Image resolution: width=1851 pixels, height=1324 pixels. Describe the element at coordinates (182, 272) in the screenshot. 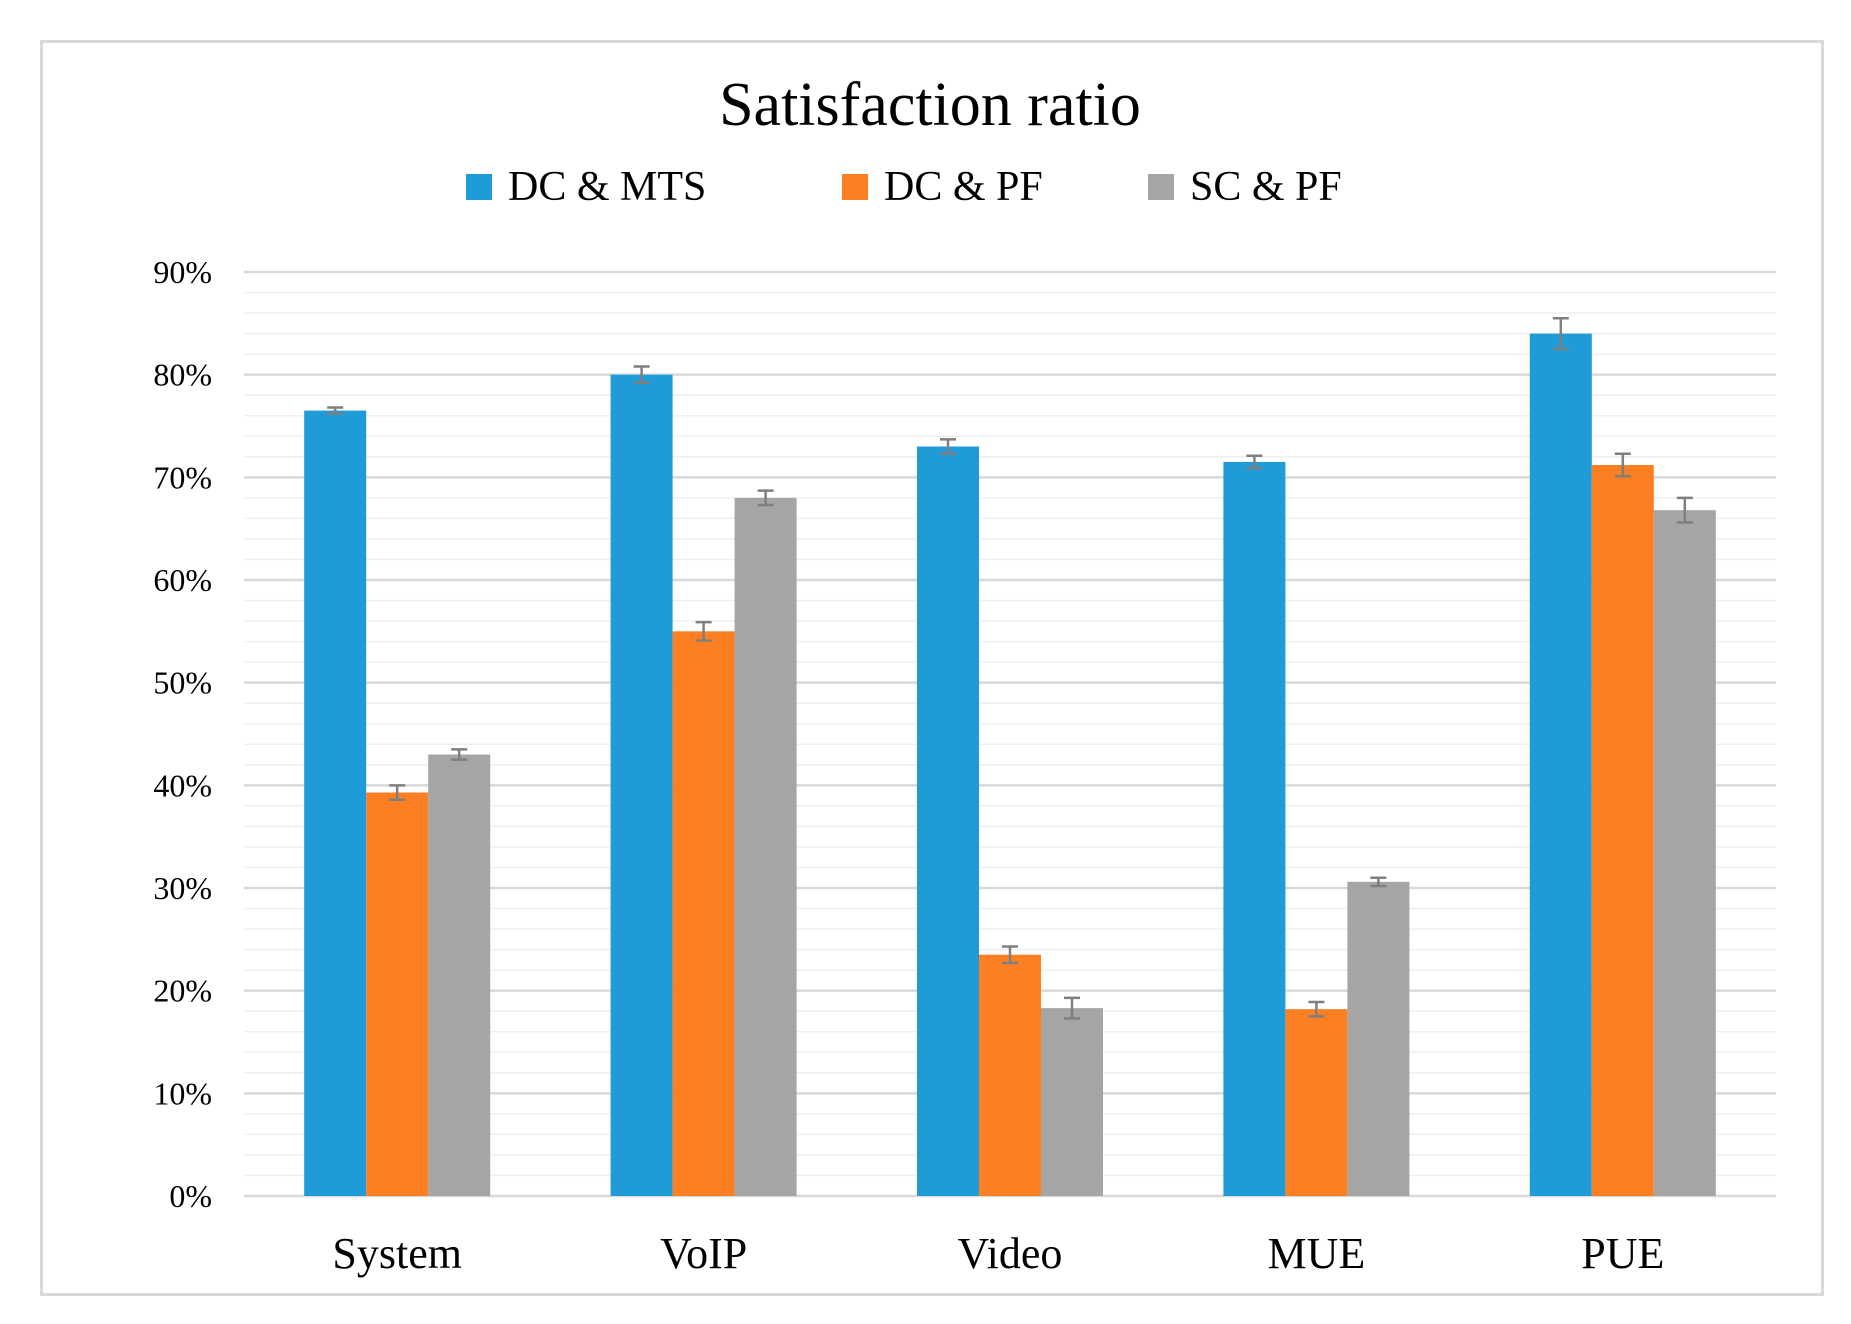

I see `y-tick-label: 90%` at that location.